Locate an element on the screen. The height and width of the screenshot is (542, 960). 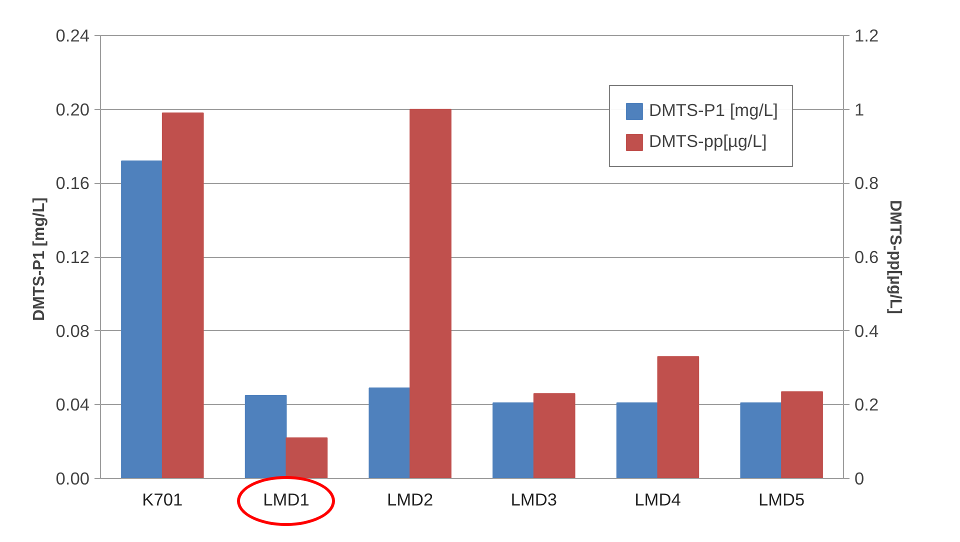
x-tick-label: LMD3 is located at coordinates (534, 500).